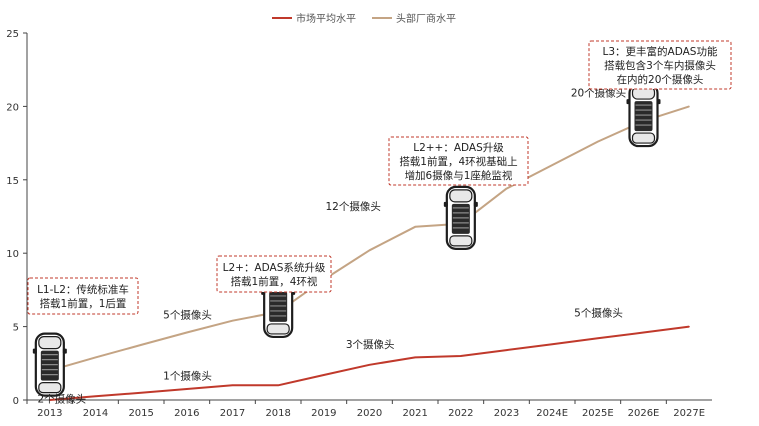 The height and width of the screenshot is (426, 759). I want to click on x-tick-label: 2027E, so click(689, 413).